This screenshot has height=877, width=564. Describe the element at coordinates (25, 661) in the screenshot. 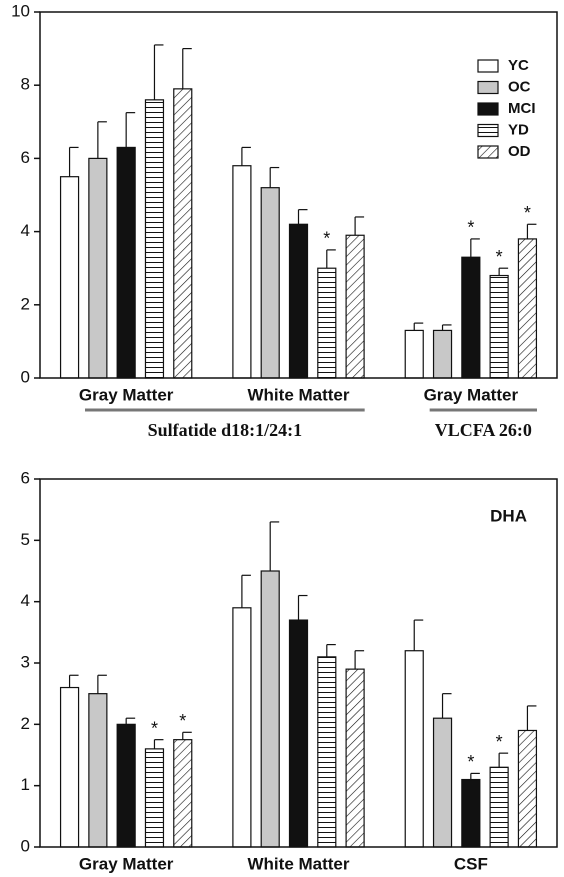

I see `y-tick-label: 3` at that location.